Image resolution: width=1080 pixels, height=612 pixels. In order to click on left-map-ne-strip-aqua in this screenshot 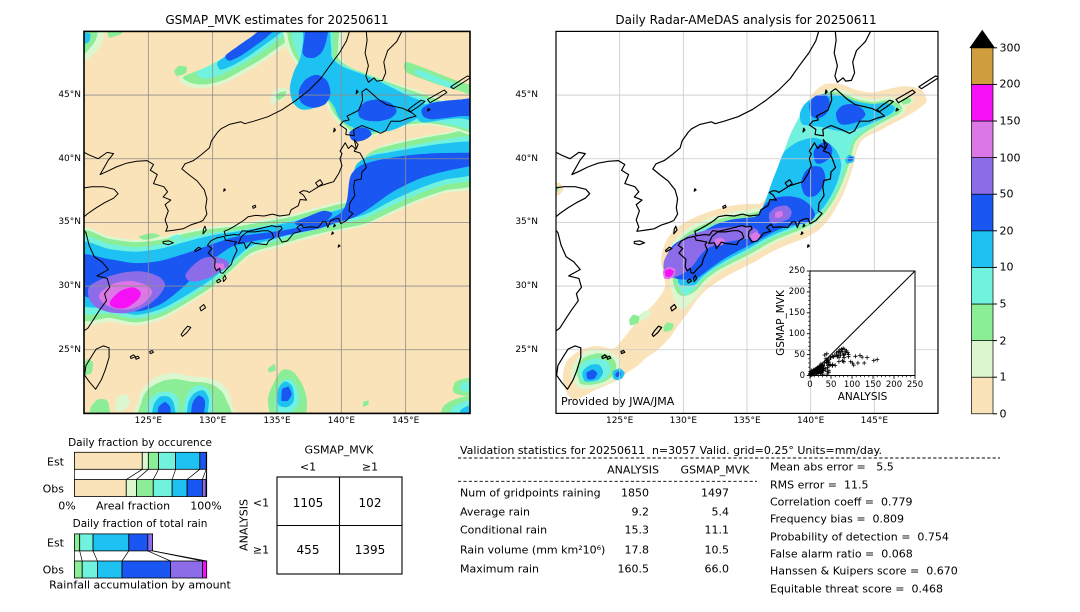, I will do `click(435, 79)`.